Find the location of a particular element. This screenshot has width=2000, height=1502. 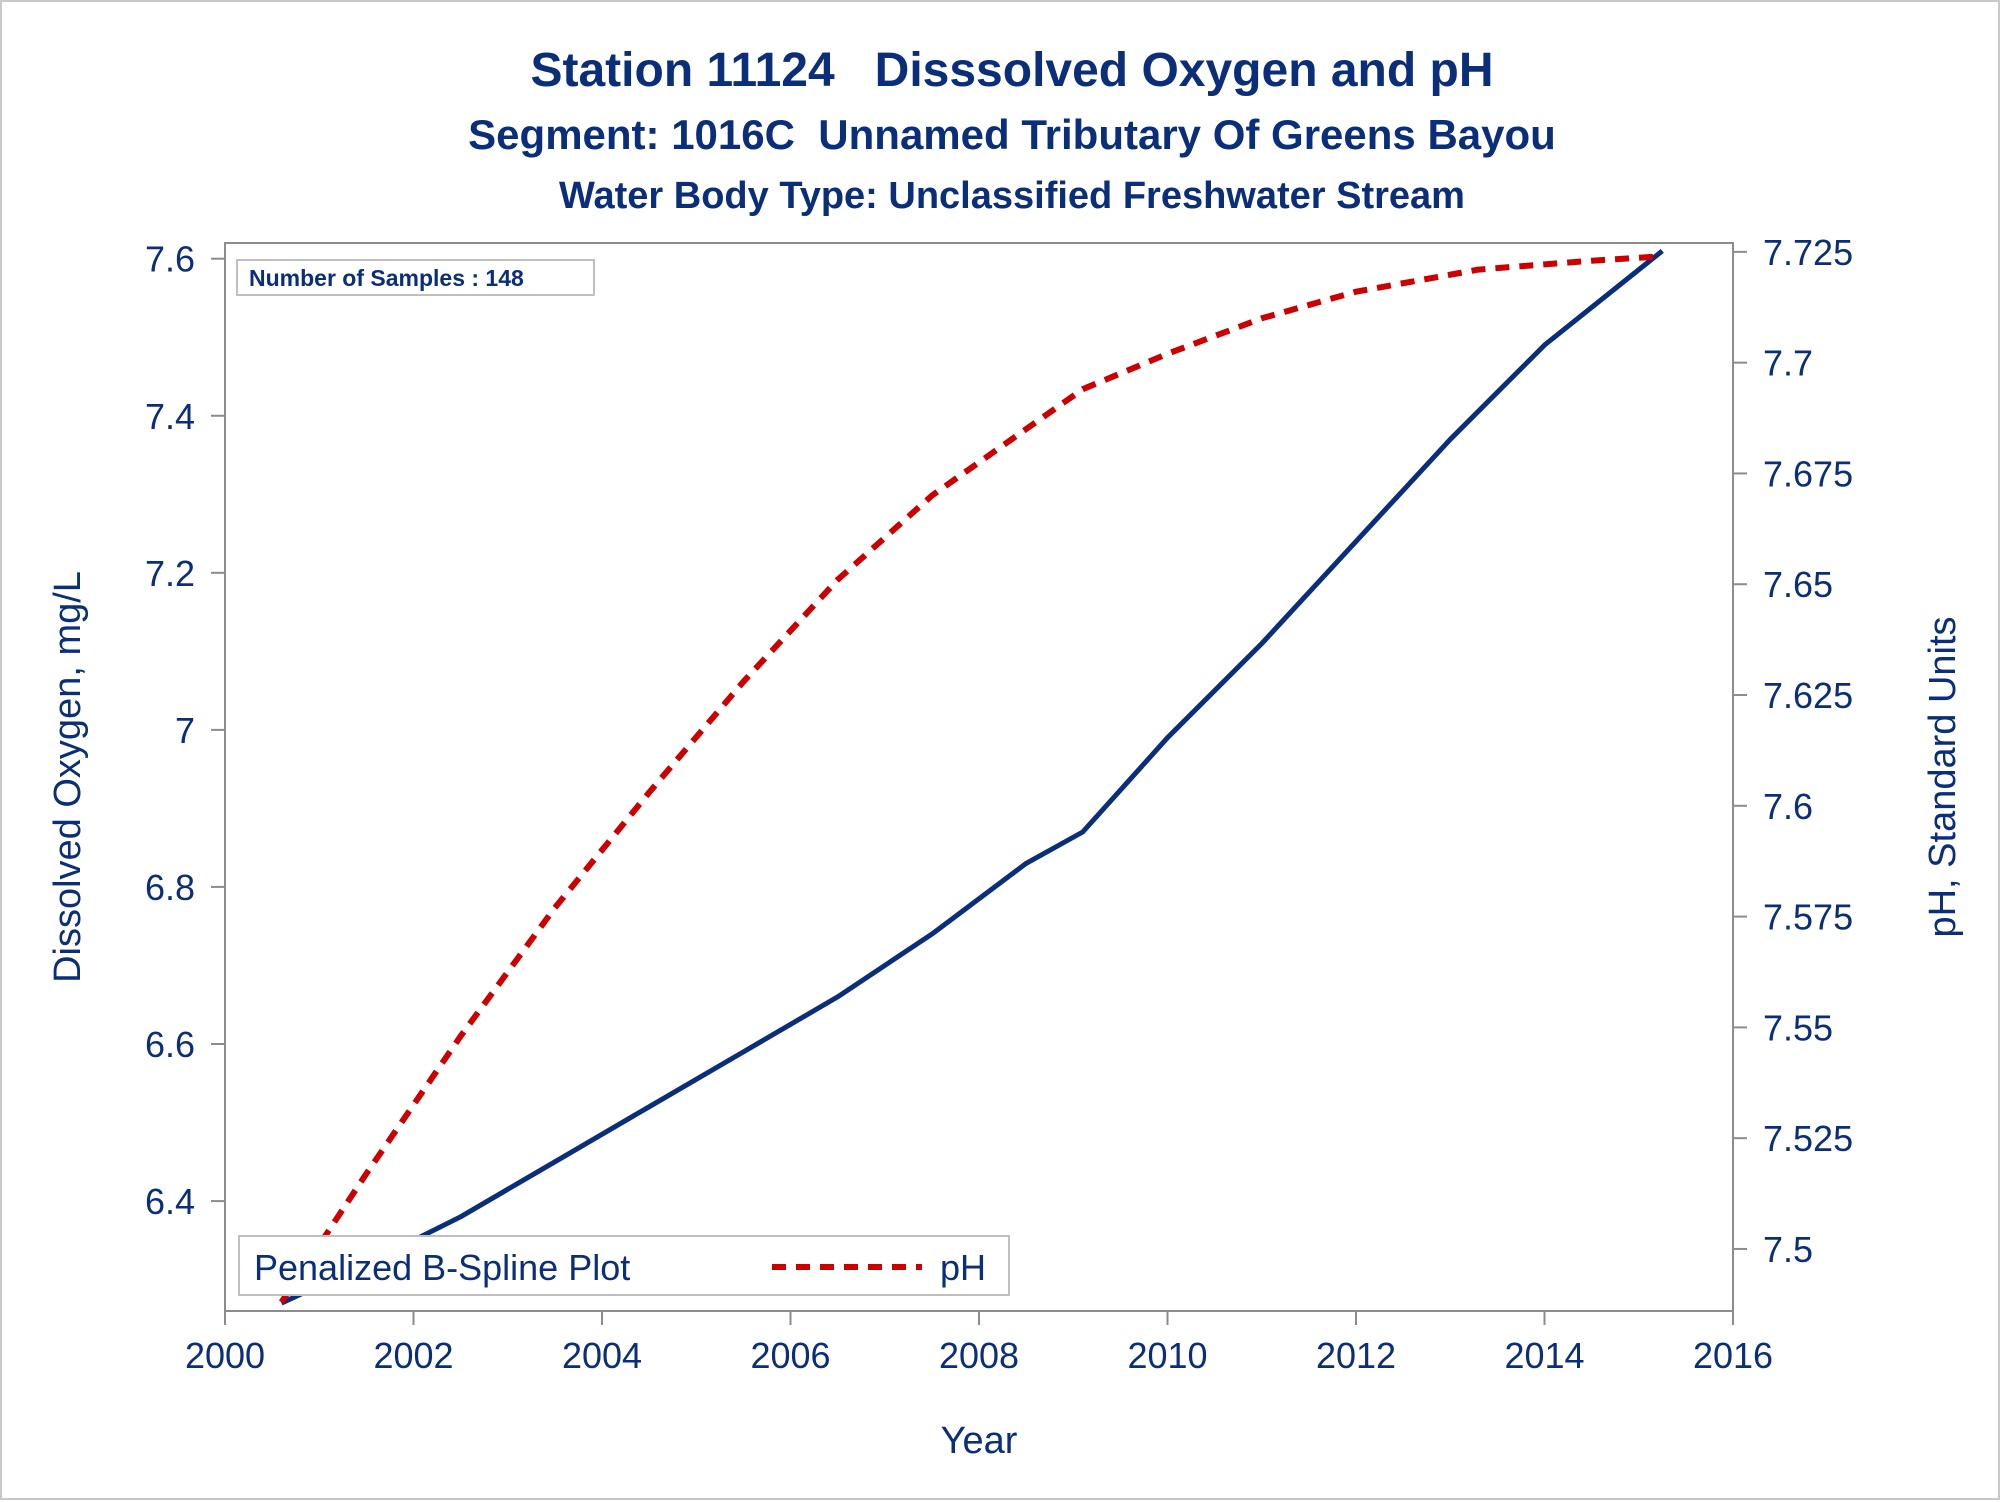

y-tick-label: 6.8 is located at coordinates (170, 887).